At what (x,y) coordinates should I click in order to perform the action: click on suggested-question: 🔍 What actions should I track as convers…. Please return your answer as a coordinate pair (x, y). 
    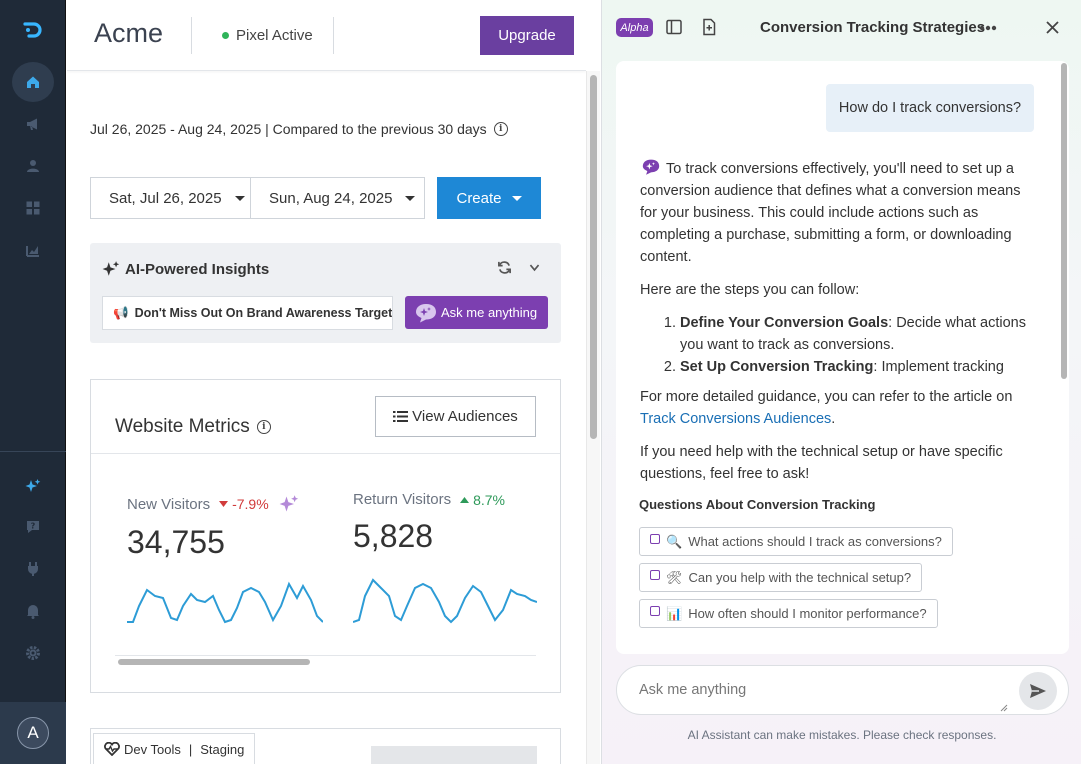
    Looking at the image, I should click on (796, 541).